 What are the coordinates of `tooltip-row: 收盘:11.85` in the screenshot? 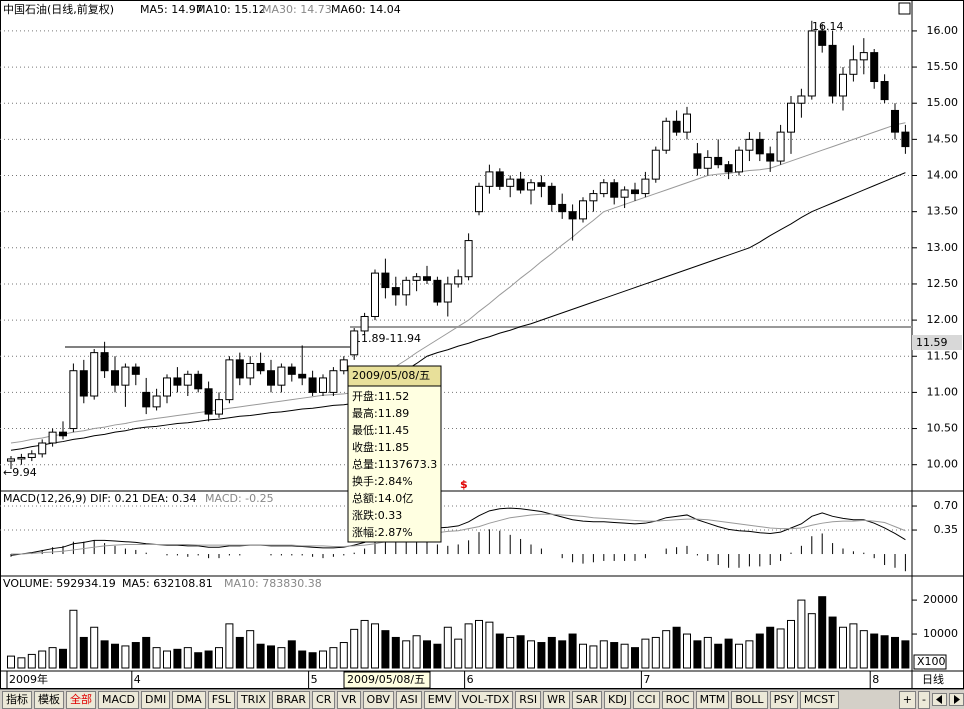 It's located at (380, 447).